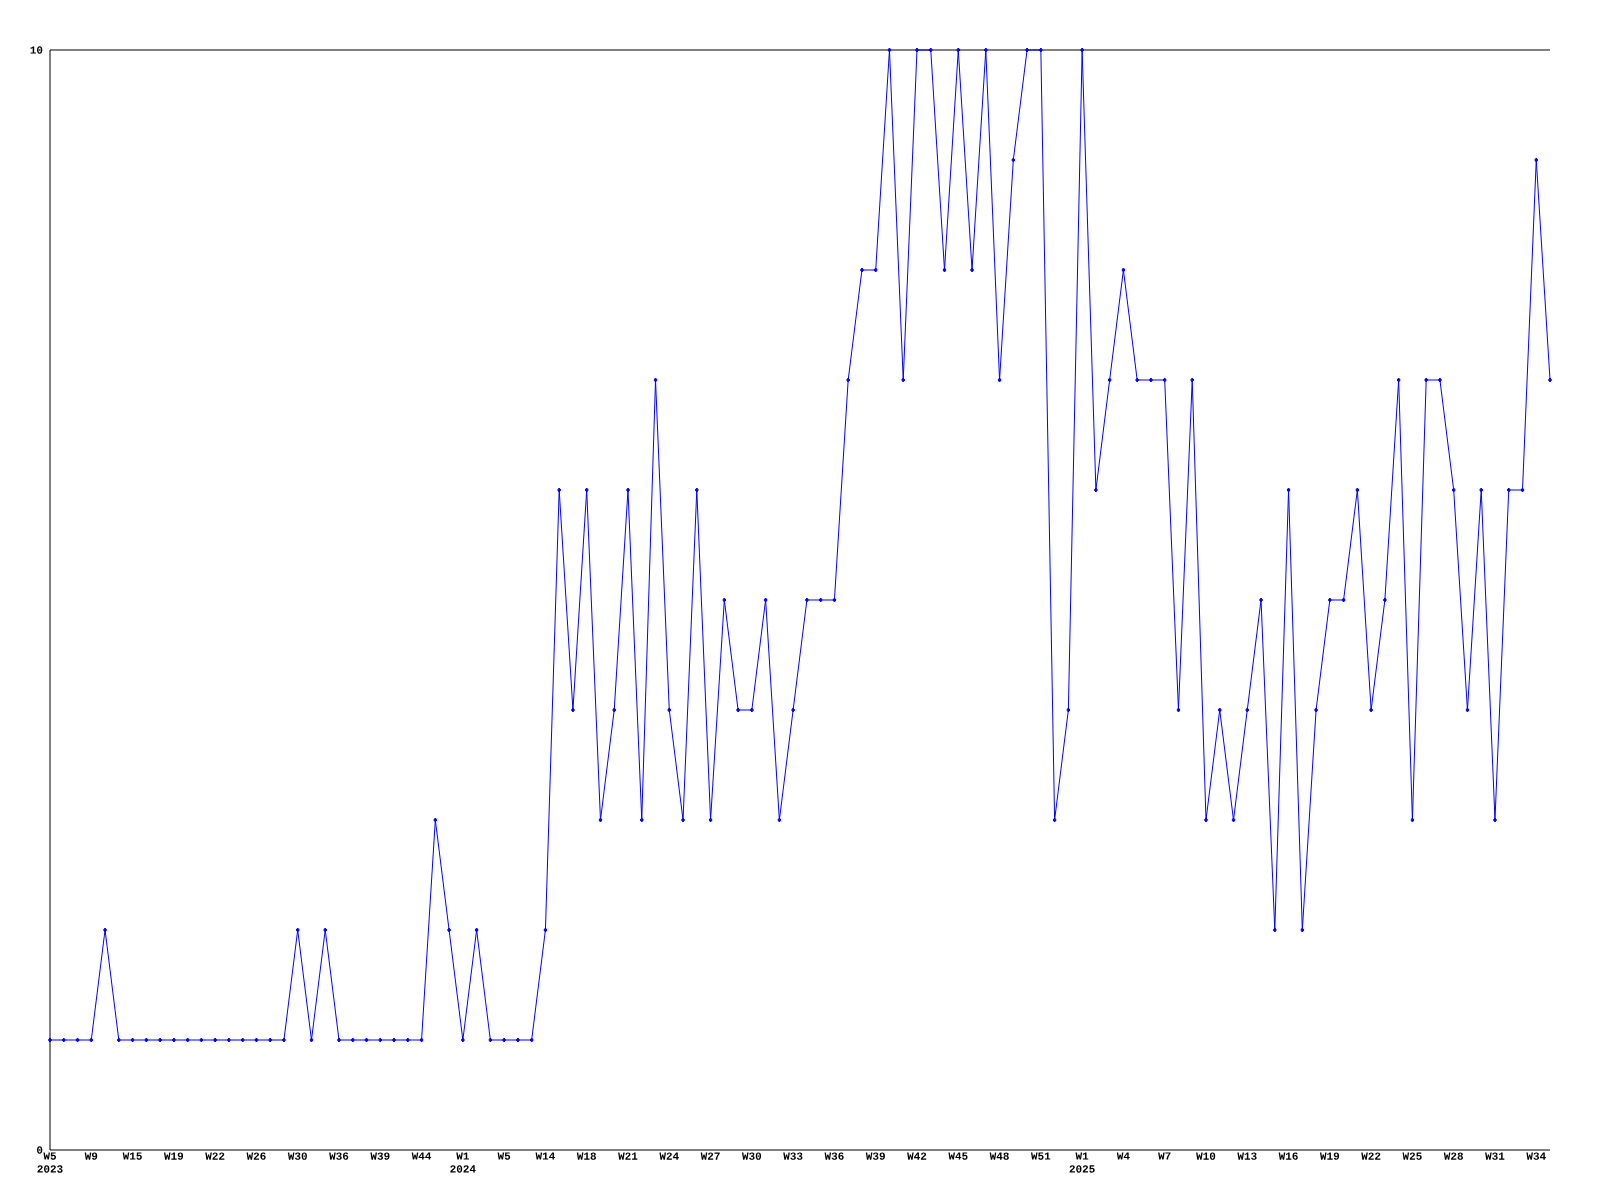 The width and height of the screenshot is (1600, 1200). What do you see at coordinates (504, 1156) in the screenshot?
I see `x-tick-label: W5` at bounding box center [504, 1156].